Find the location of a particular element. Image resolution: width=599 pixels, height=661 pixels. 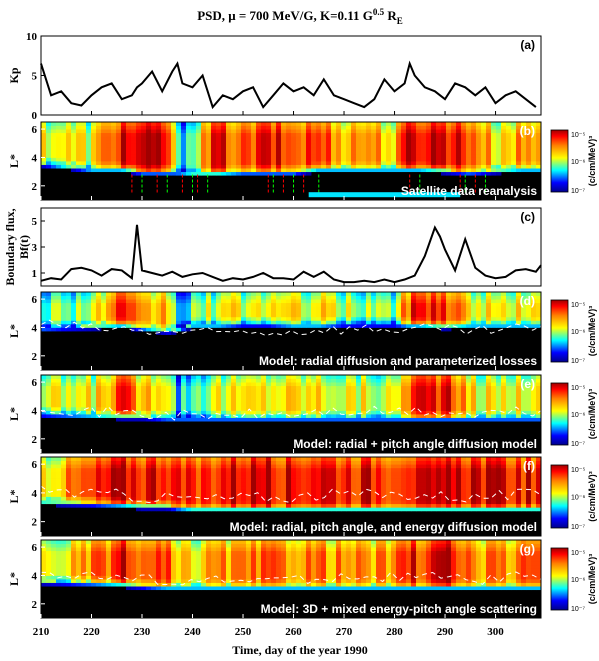

contour-dashed-line is located at coordinates (291, 328).